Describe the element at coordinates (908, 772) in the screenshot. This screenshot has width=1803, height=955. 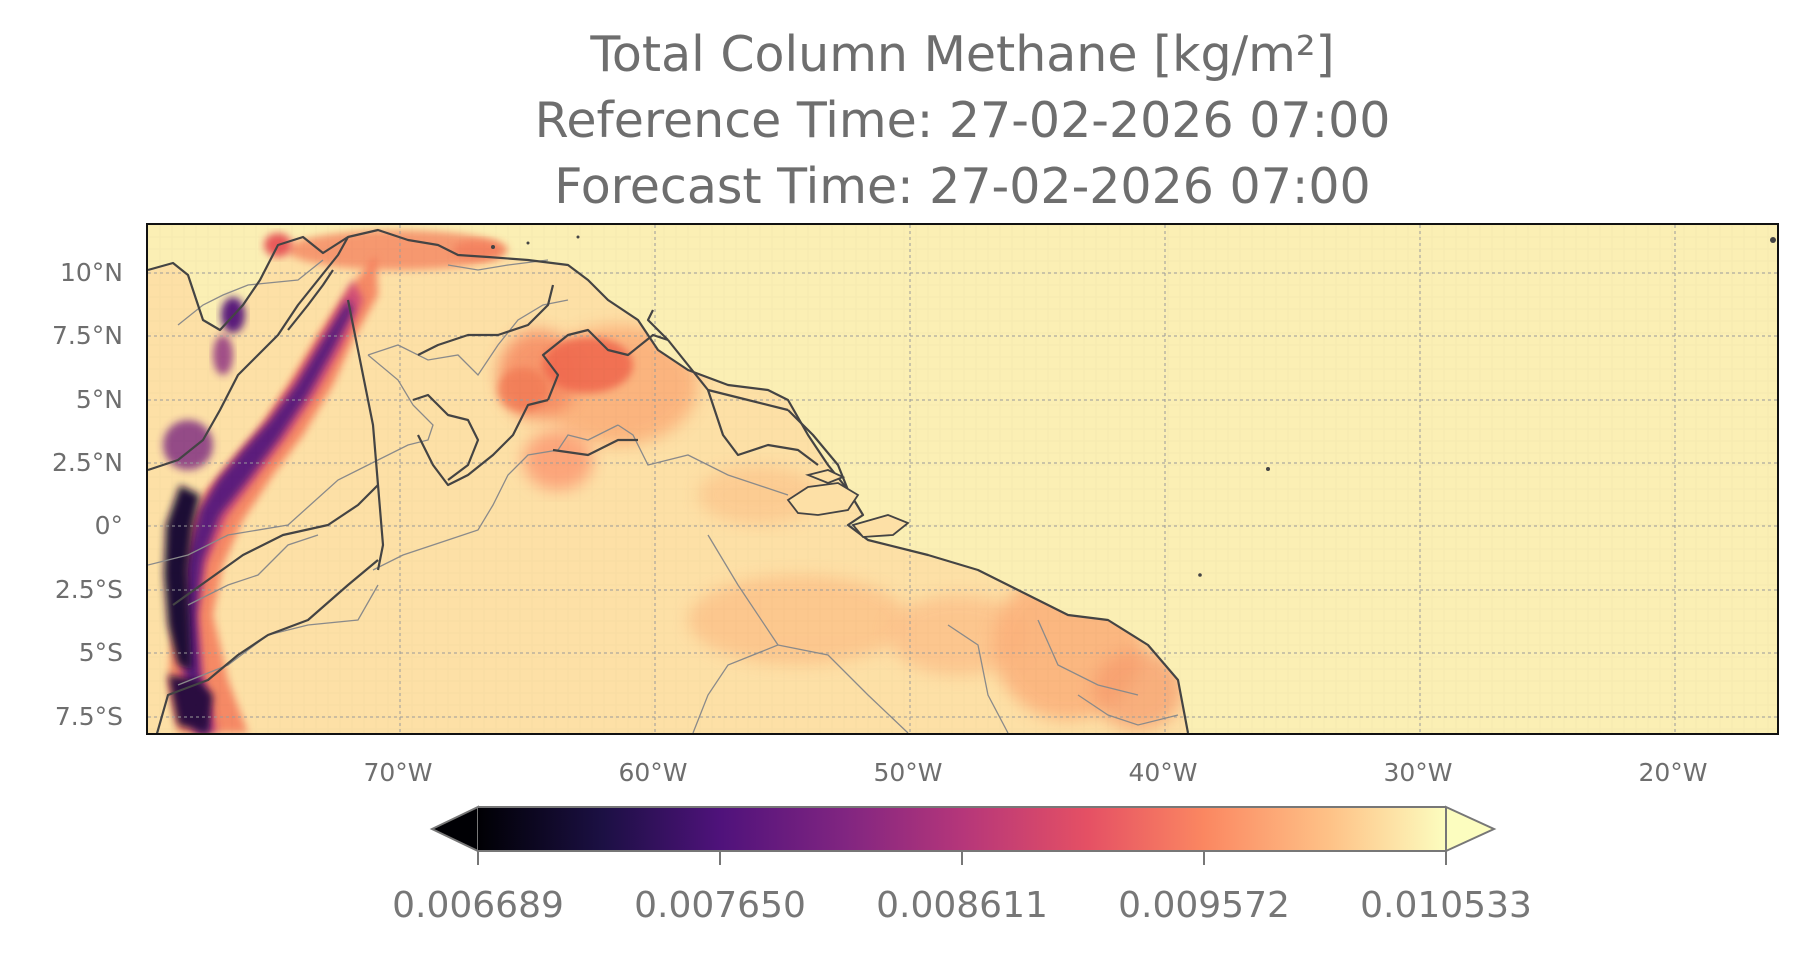
I see `lon-label-50w: 50°W` at that location.